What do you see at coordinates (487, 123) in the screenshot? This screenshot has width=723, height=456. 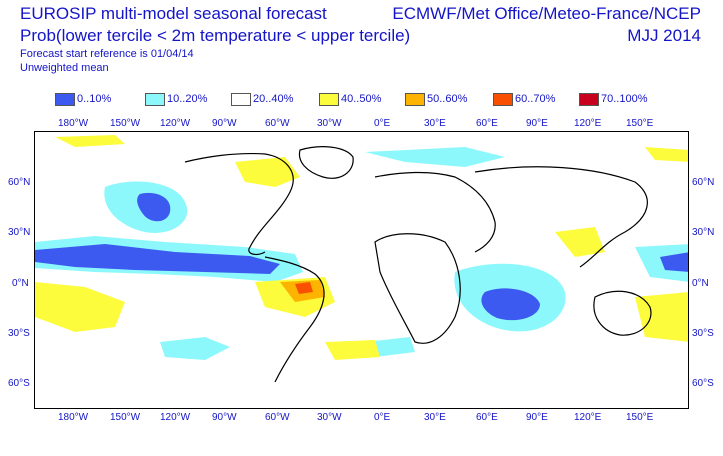 I see `lon-label-top: 60°E` at bounding box center [487, 123].